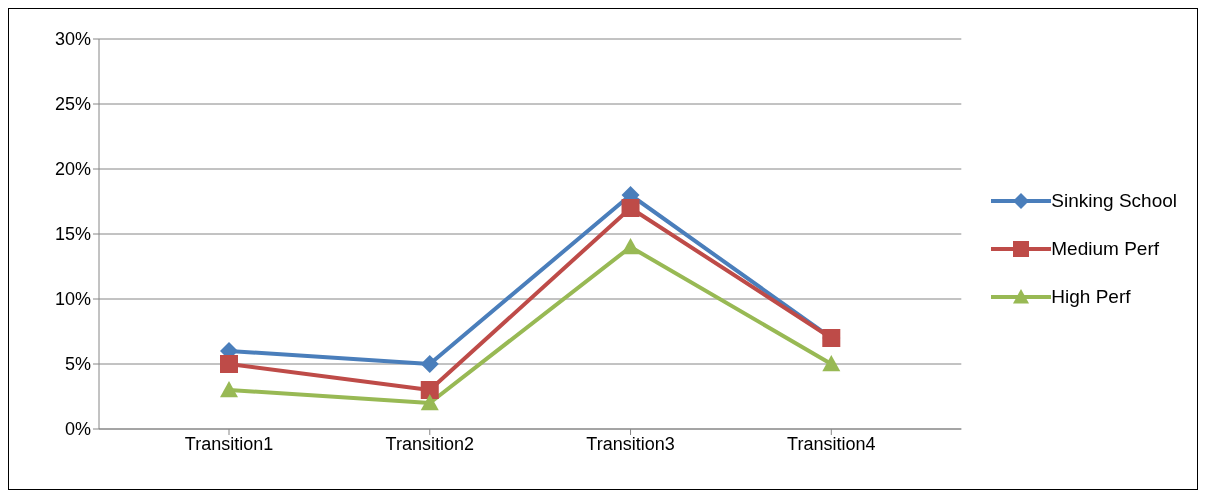  Describe the element at coordinates (630, 443) in the screenshot. I see `x-tick-label: Transition3` at that location.